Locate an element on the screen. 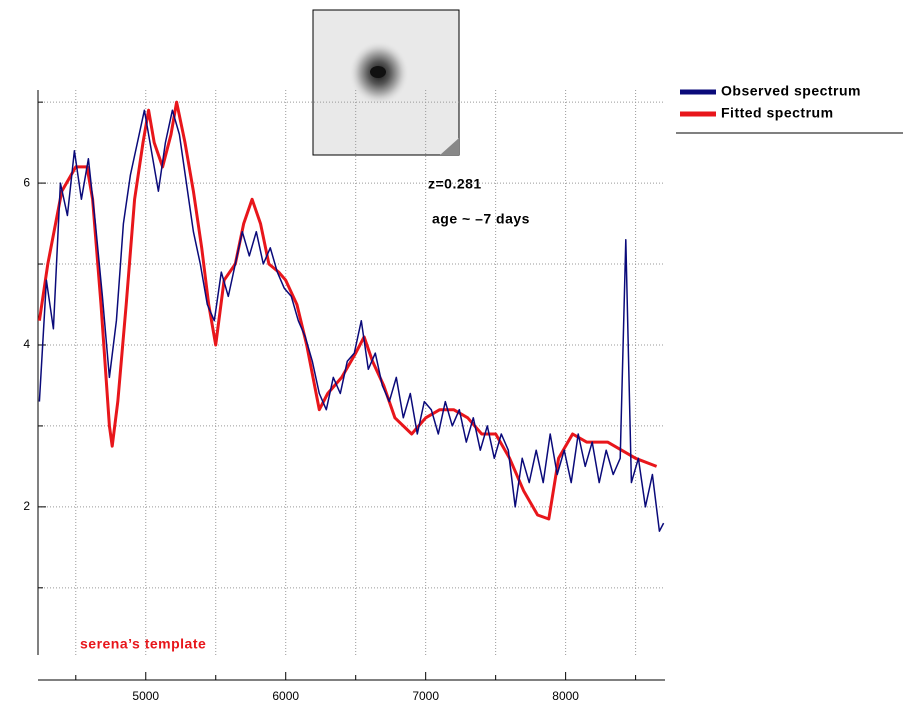  x-tick-label: 8000 is located at coordinates (565, 696).